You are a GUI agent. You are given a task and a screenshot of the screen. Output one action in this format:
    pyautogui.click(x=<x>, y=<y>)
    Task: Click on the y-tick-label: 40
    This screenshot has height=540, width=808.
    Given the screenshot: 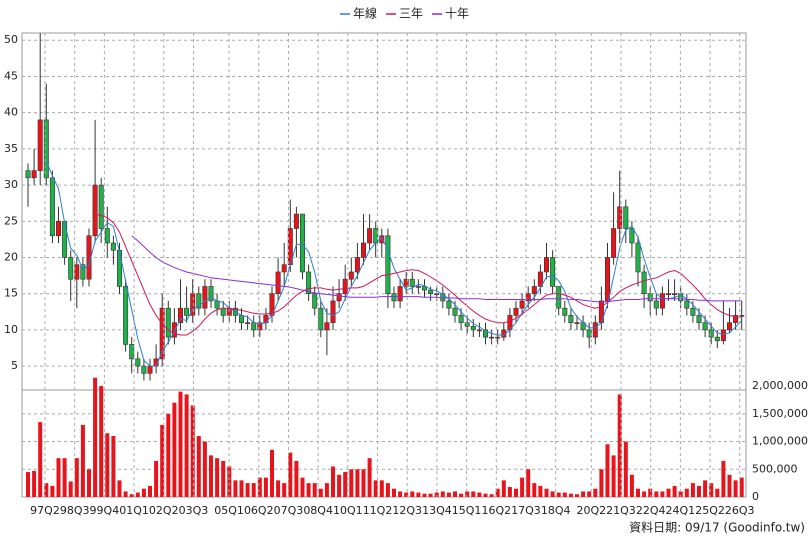 What is the action you would take?
    pyautogui.click(x=11, y=112)
    